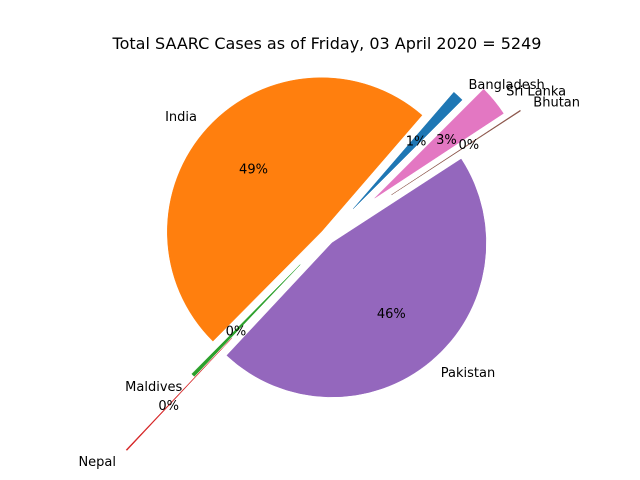 The height and width of the screenshot is (480, 640). Describe the element at coordinates (468, 145) in the screenshot. I see `percent-label-bhutan: 0%` at that location.